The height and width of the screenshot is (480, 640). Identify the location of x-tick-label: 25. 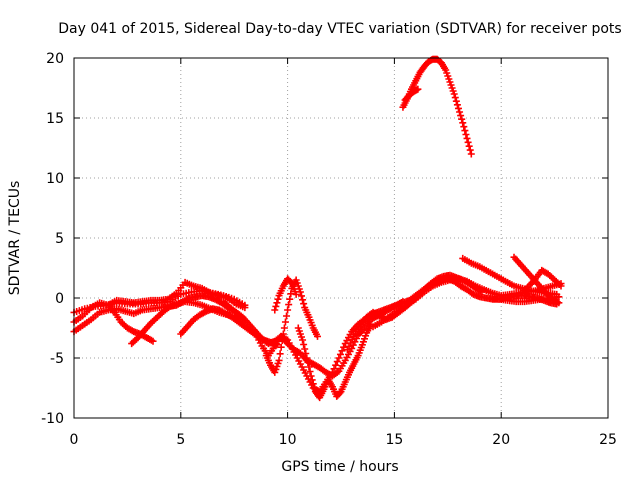
(608, 440).